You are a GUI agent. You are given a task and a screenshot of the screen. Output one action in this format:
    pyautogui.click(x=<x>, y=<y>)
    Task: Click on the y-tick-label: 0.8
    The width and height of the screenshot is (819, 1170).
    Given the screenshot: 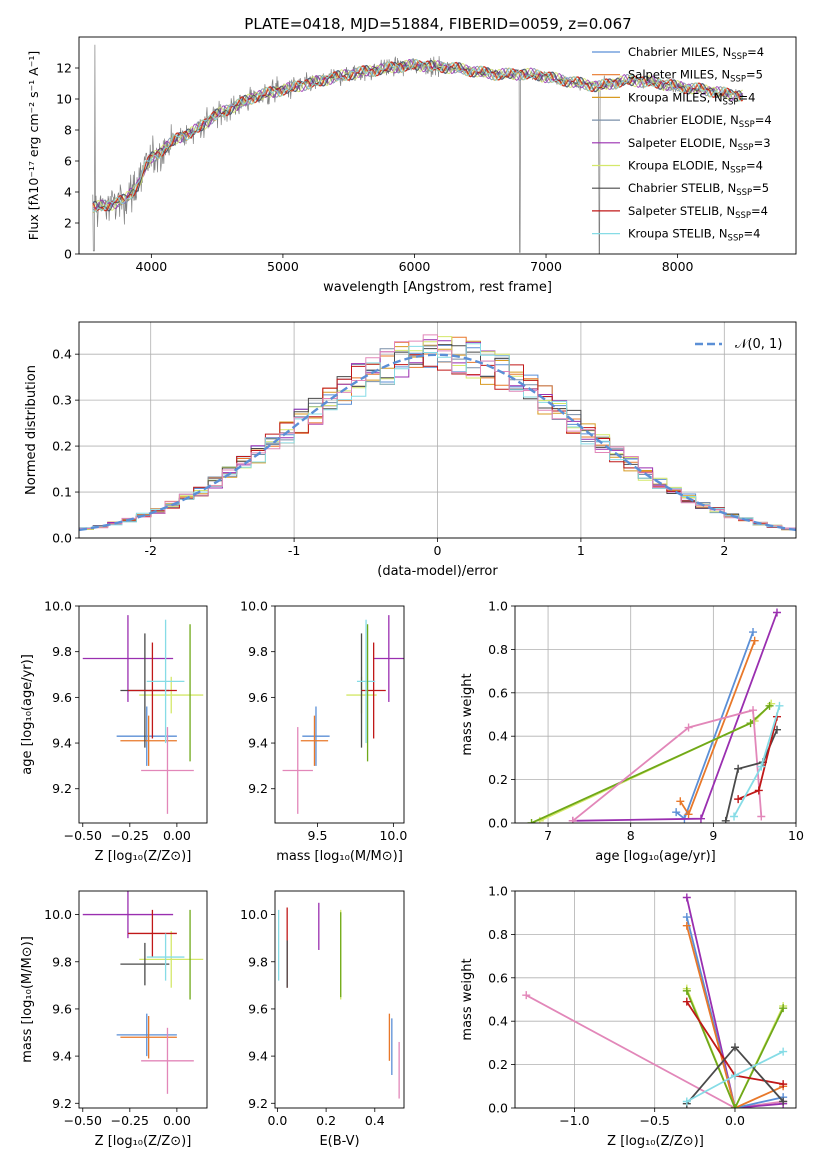 What is the action you would take?
    pyautogui.click(x=498, y=649)
    